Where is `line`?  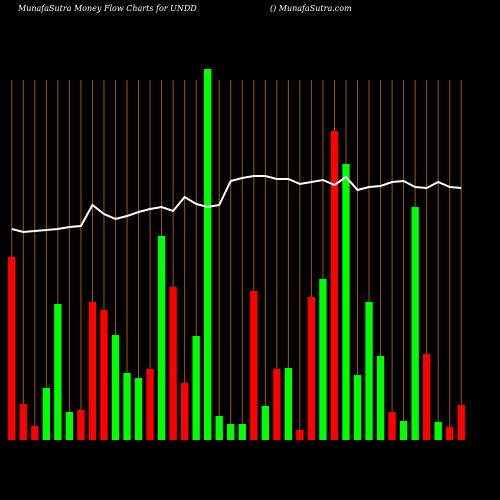
line is located at coordinates (236, 204).